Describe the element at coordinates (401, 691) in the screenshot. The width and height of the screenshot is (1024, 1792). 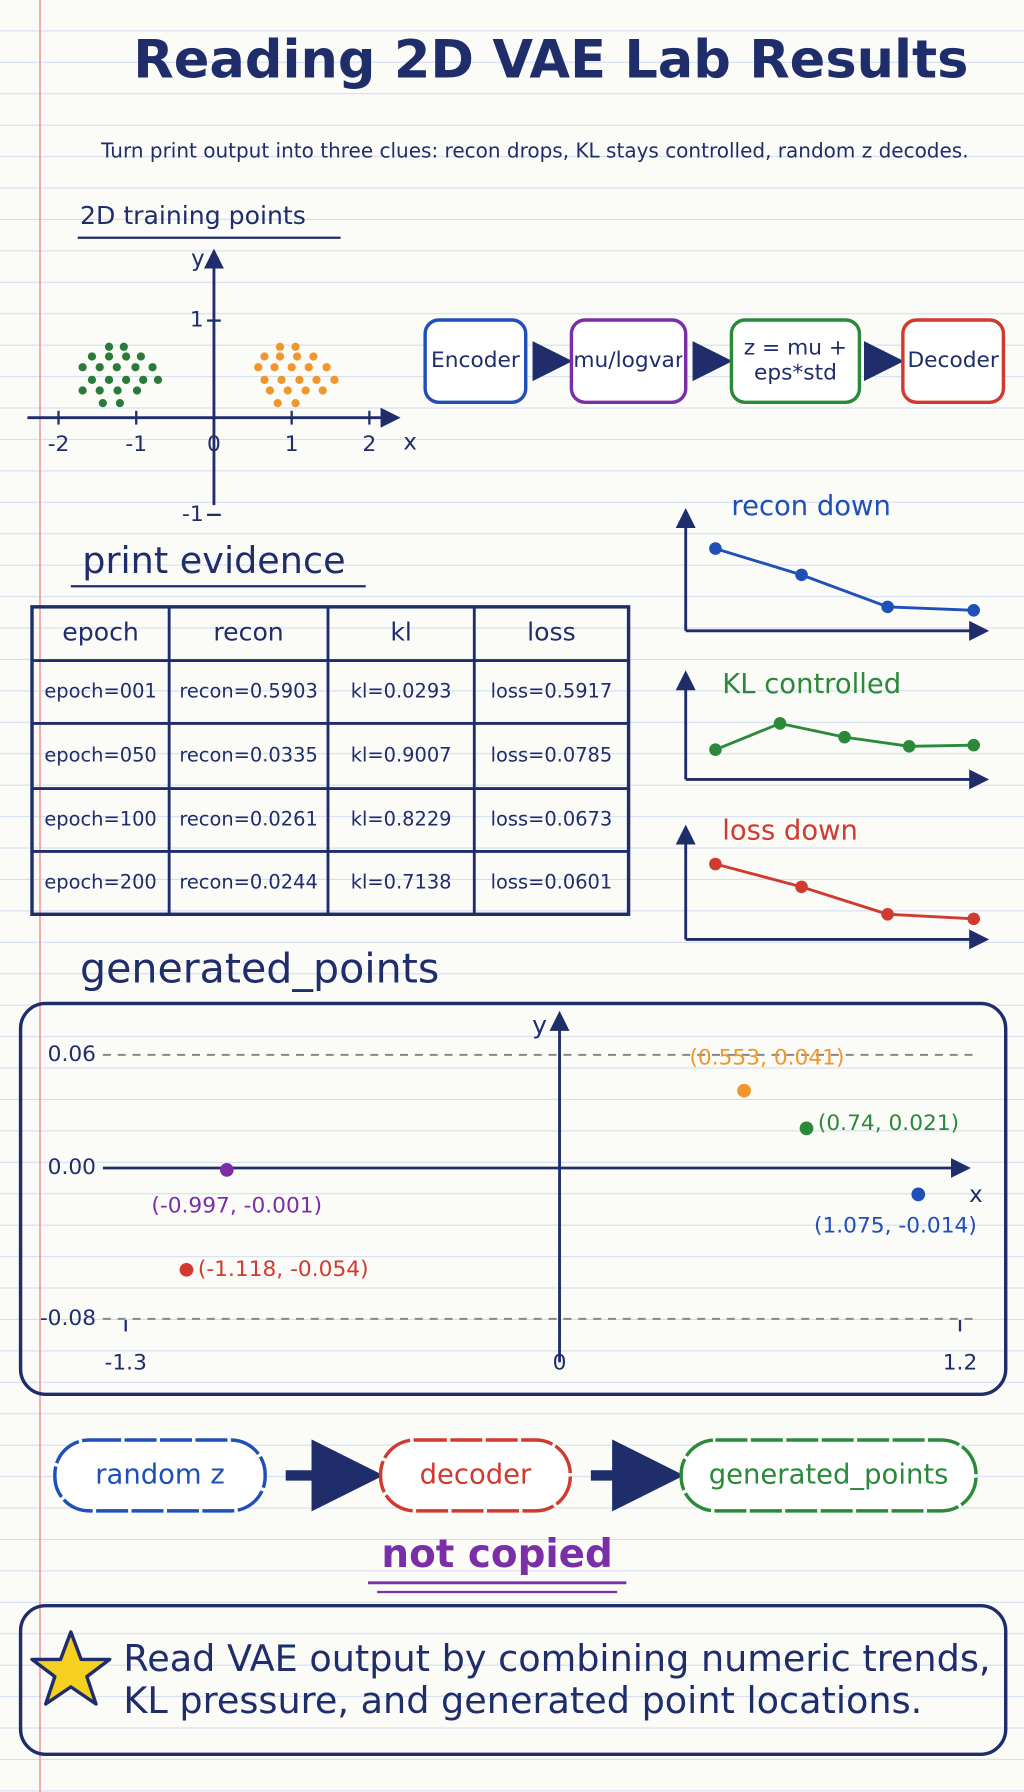
I see `table-cell: kl=0.0293` at that location.